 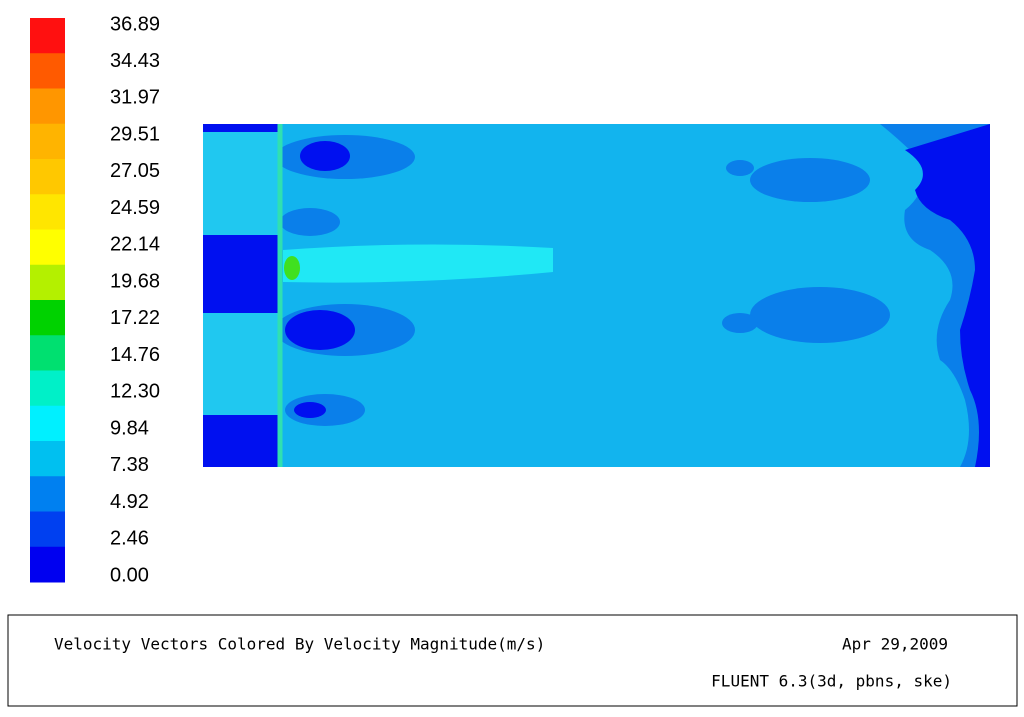 I want to click on colorbar-label: 0.00, so click(x=129, y=575).